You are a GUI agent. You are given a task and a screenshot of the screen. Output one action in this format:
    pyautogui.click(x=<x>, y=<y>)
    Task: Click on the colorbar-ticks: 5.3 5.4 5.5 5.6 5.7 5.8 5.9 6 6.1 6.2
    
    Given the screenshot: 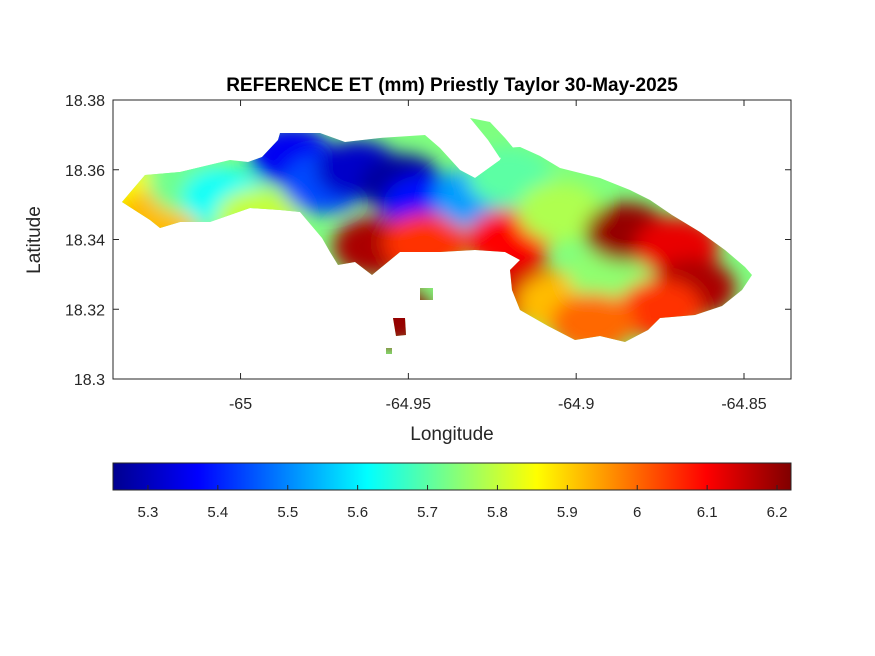 What is the action you would take?
    pyautogui.click(x=463, y=503)
    